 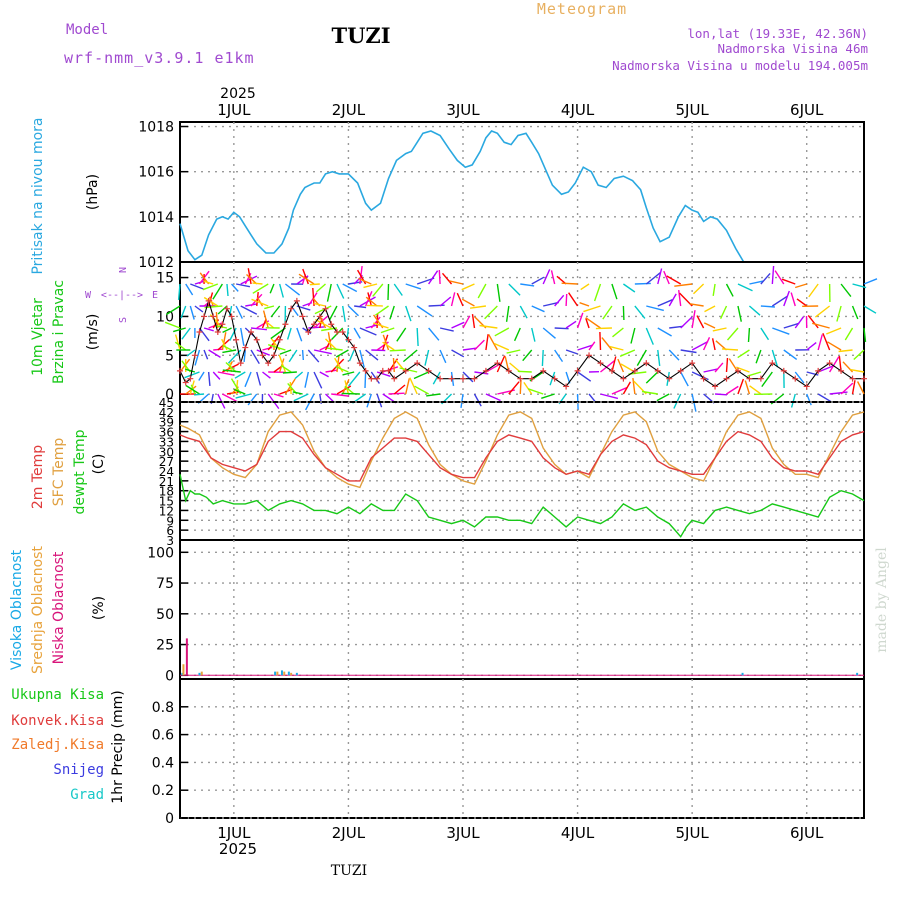 What do you see at coordinates (275, 673) in the screenshot?
I see `cloud-high-bar` at bounding box center [275, 673].